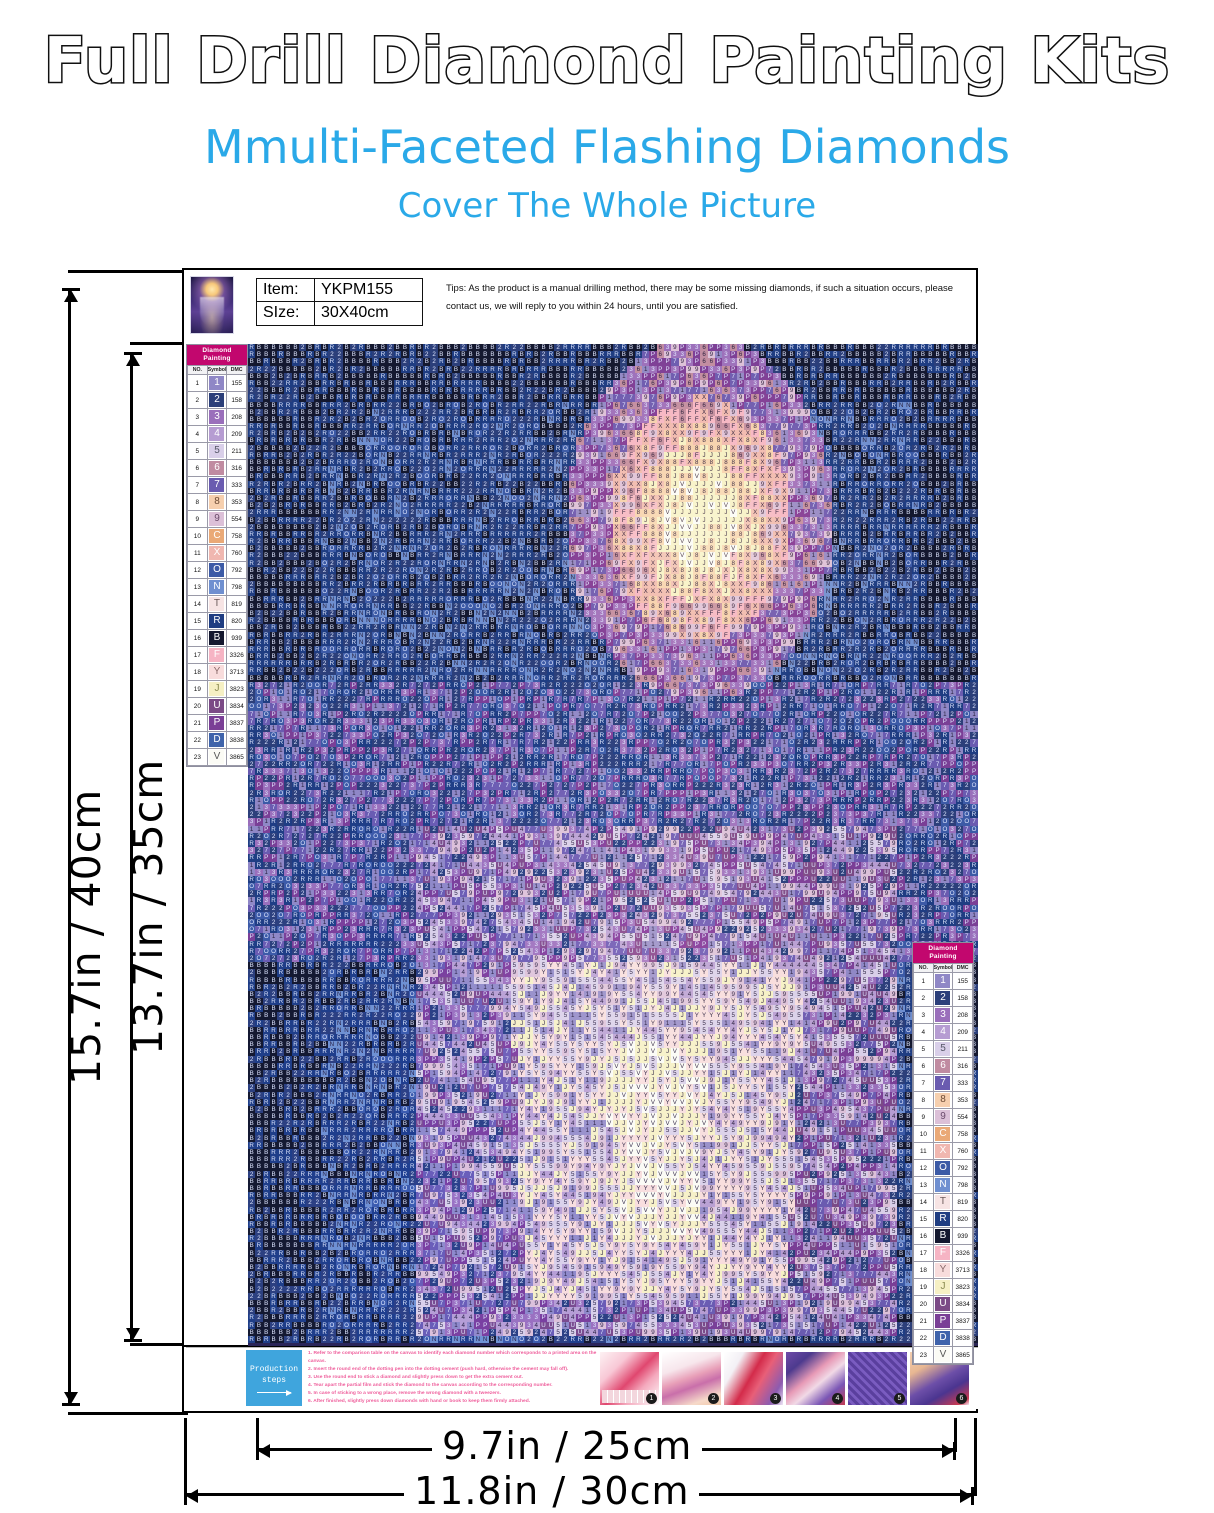 The height and width of the screenshot is (1513, 1214). I want to click on grid-cell: 9, so click(602, 412).